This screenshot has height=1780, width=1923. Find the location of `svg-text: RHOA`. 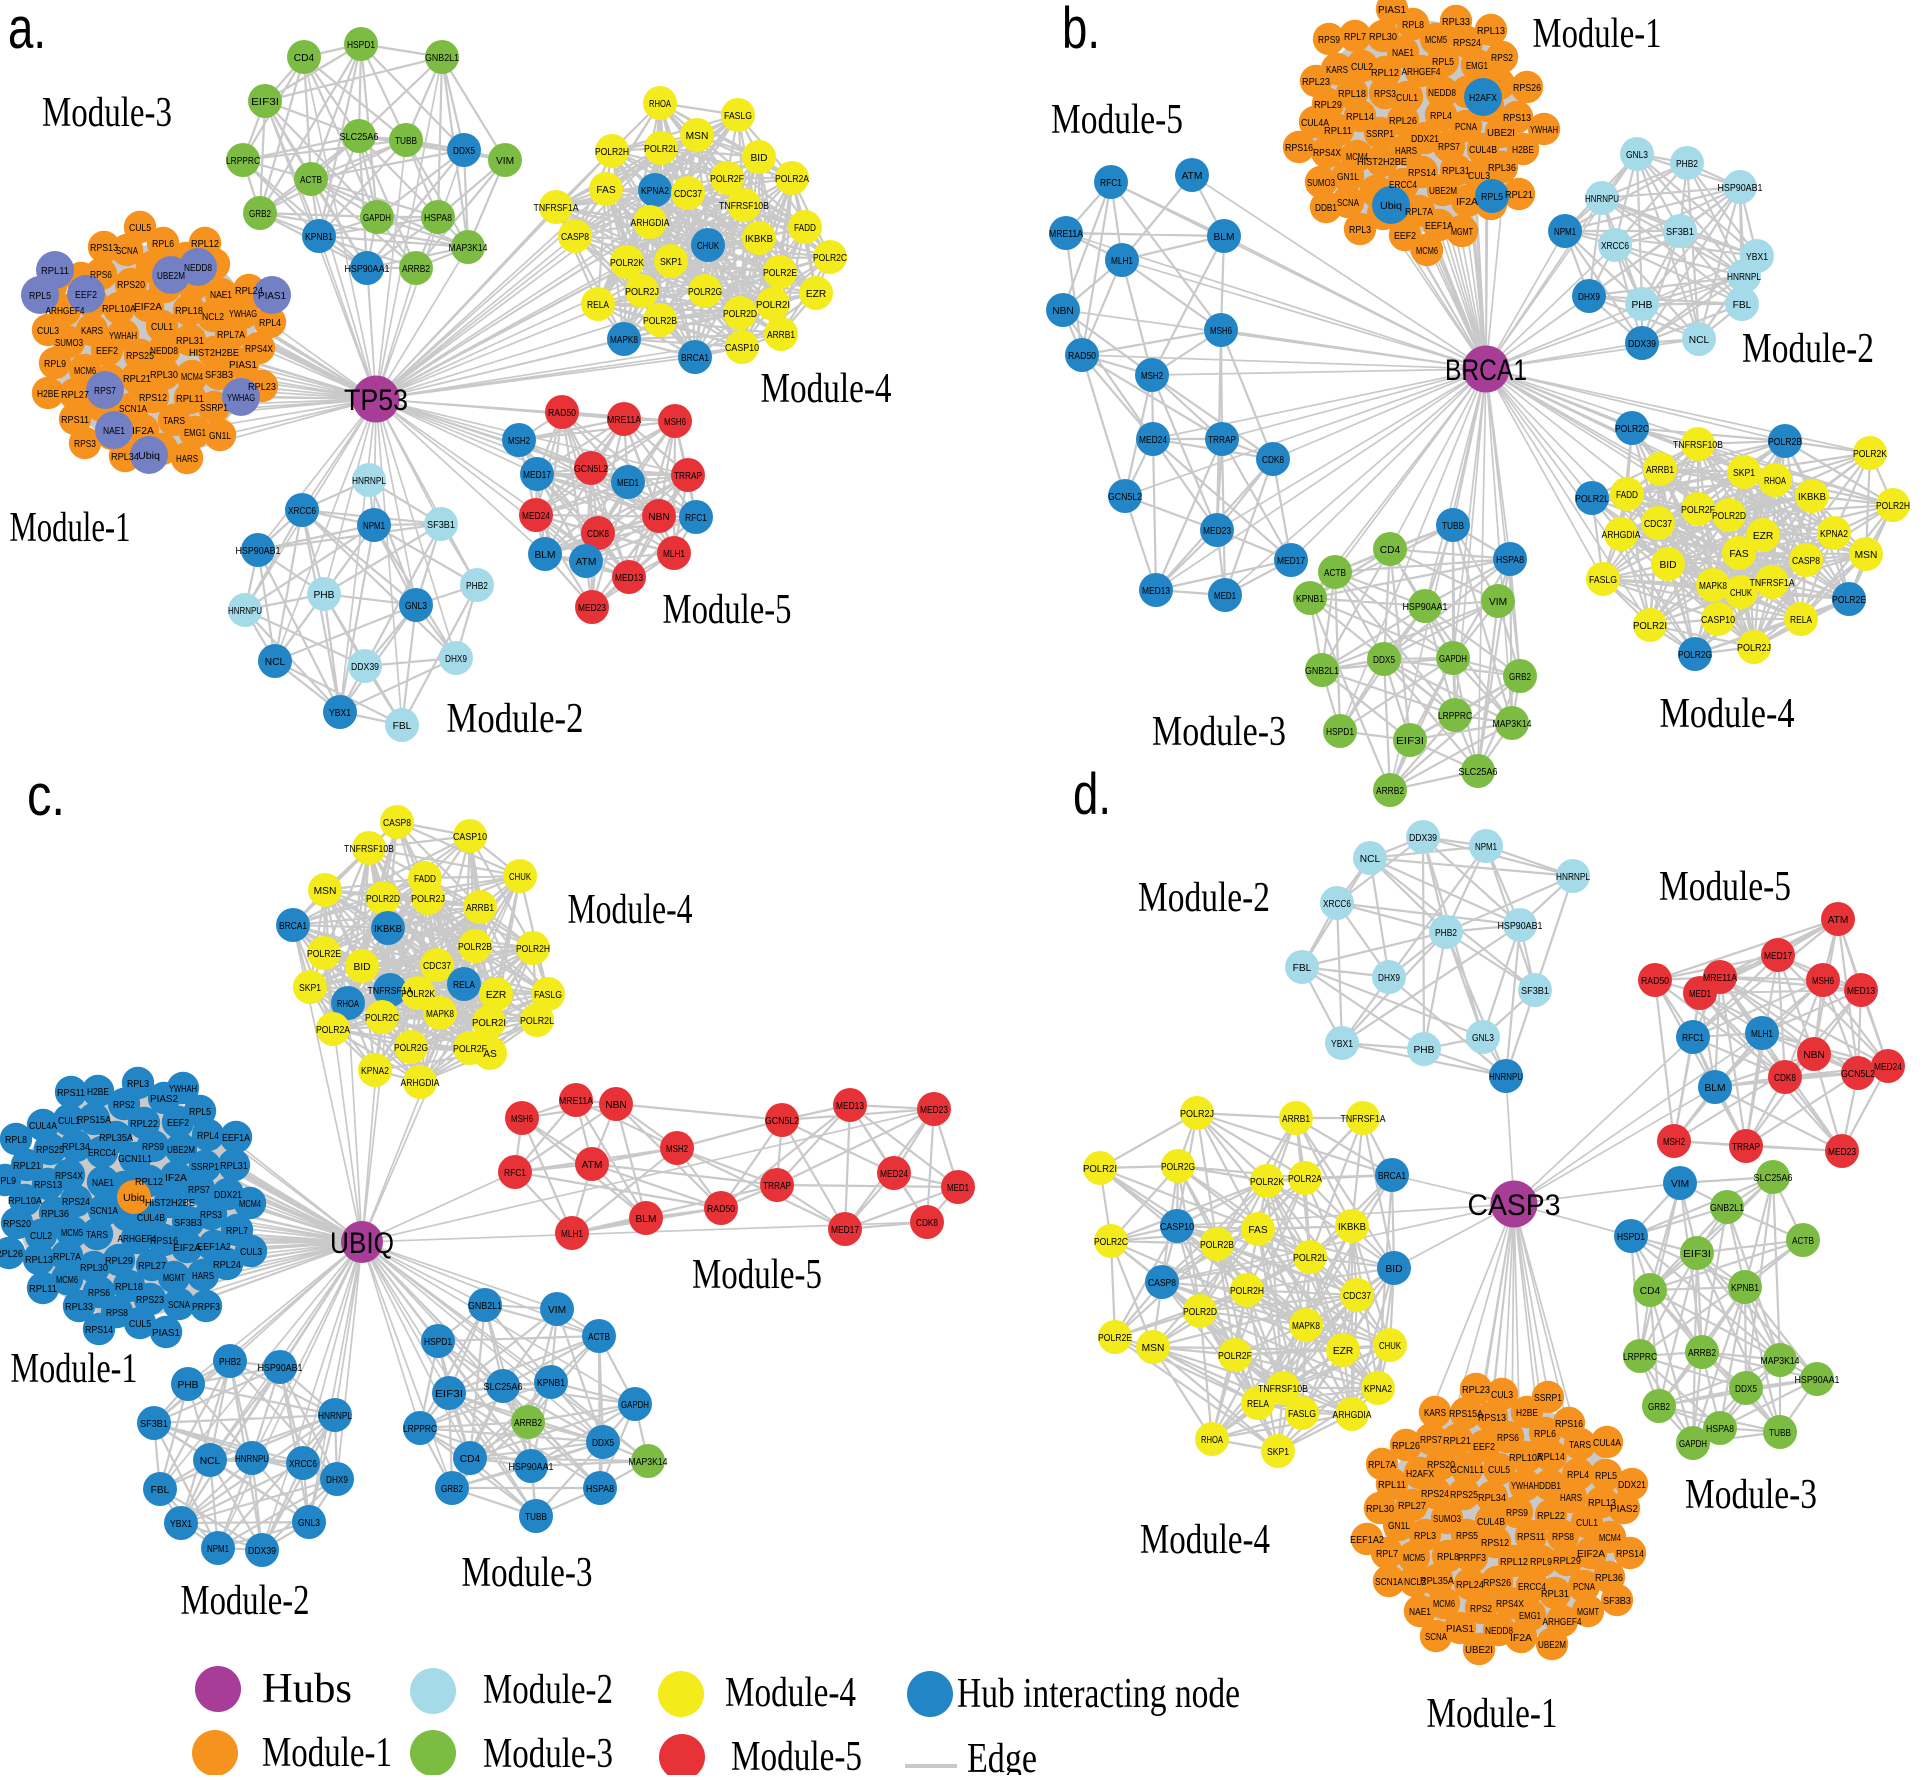

svg-text: RHOA is located at coordinates (1212, 1440).